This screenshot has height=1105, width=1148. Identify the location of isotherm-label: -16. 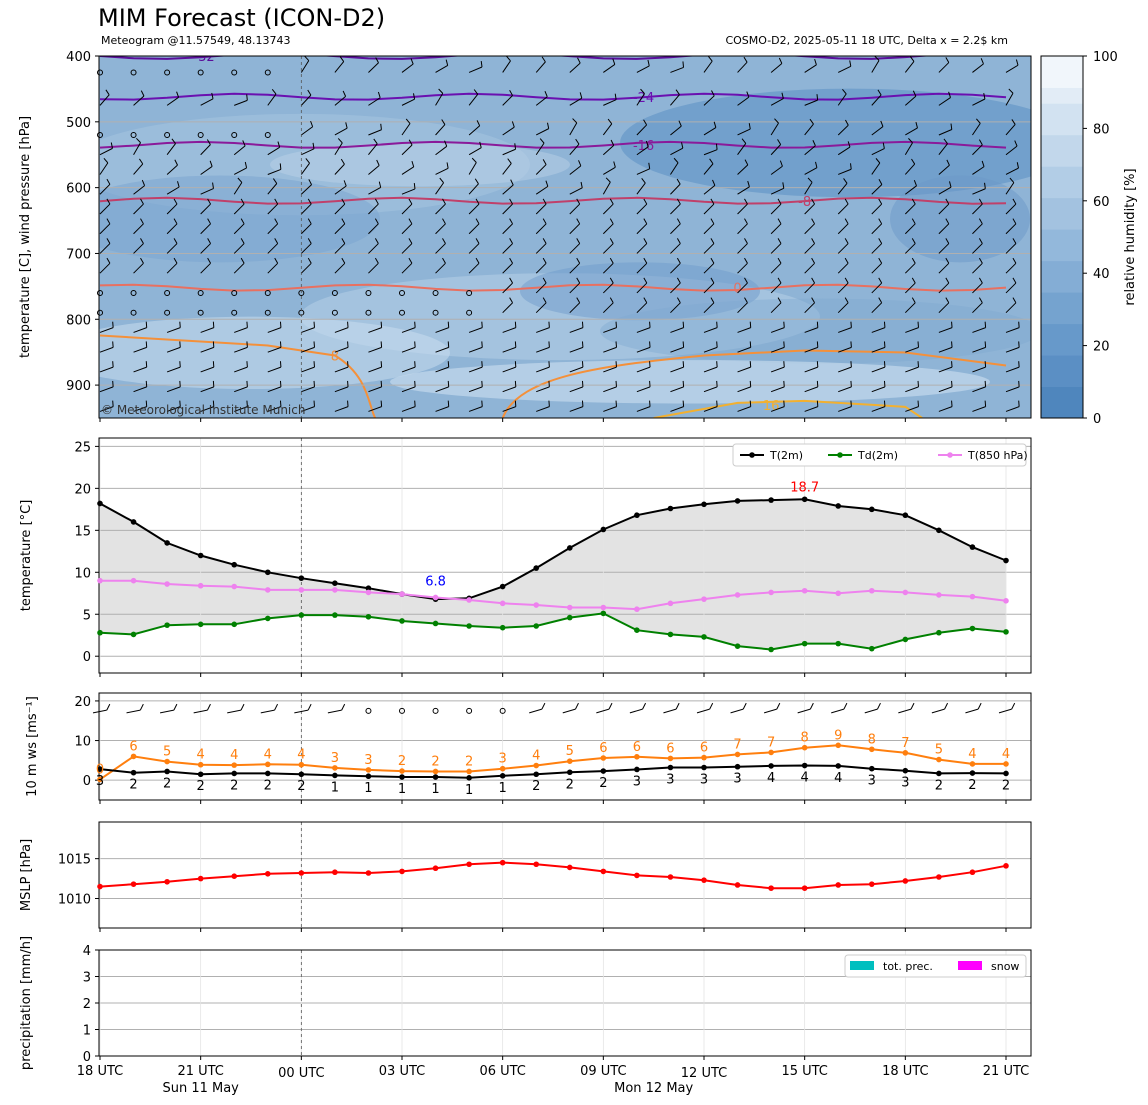
(643, 146).